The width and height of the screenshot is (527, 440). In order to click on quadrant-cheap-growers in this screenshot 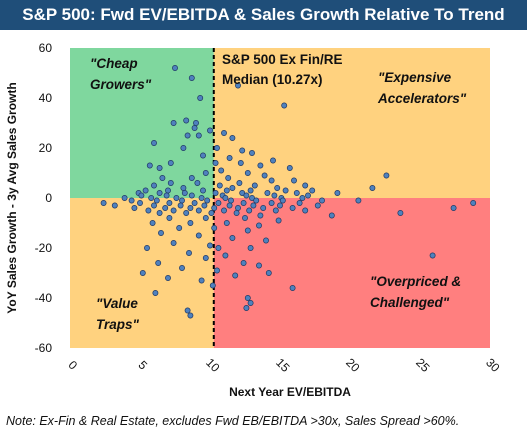, I will do `click(142, 123)`.